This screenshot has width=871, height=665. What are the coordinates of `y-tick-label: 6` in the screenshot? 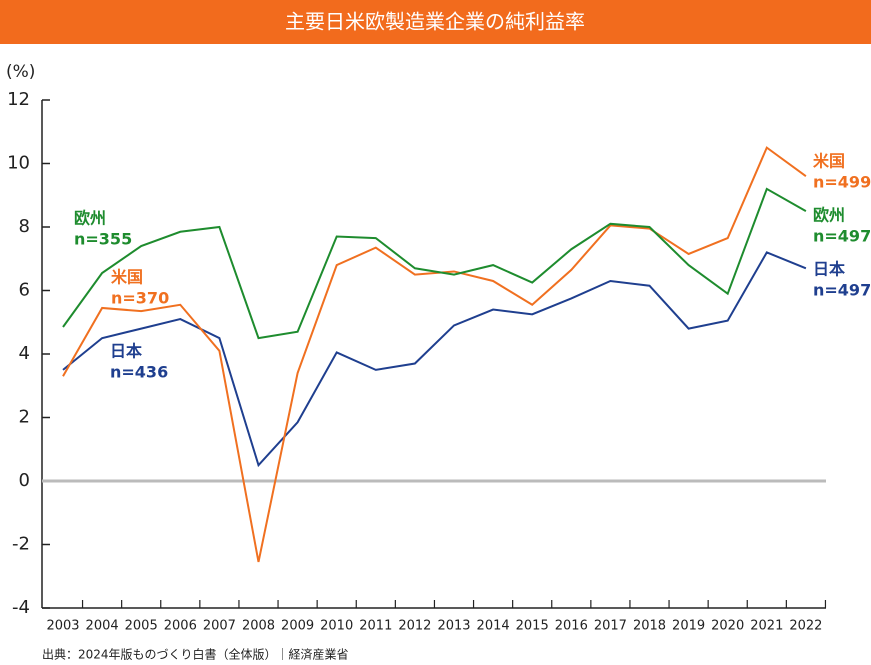 It's located at (24, 290).